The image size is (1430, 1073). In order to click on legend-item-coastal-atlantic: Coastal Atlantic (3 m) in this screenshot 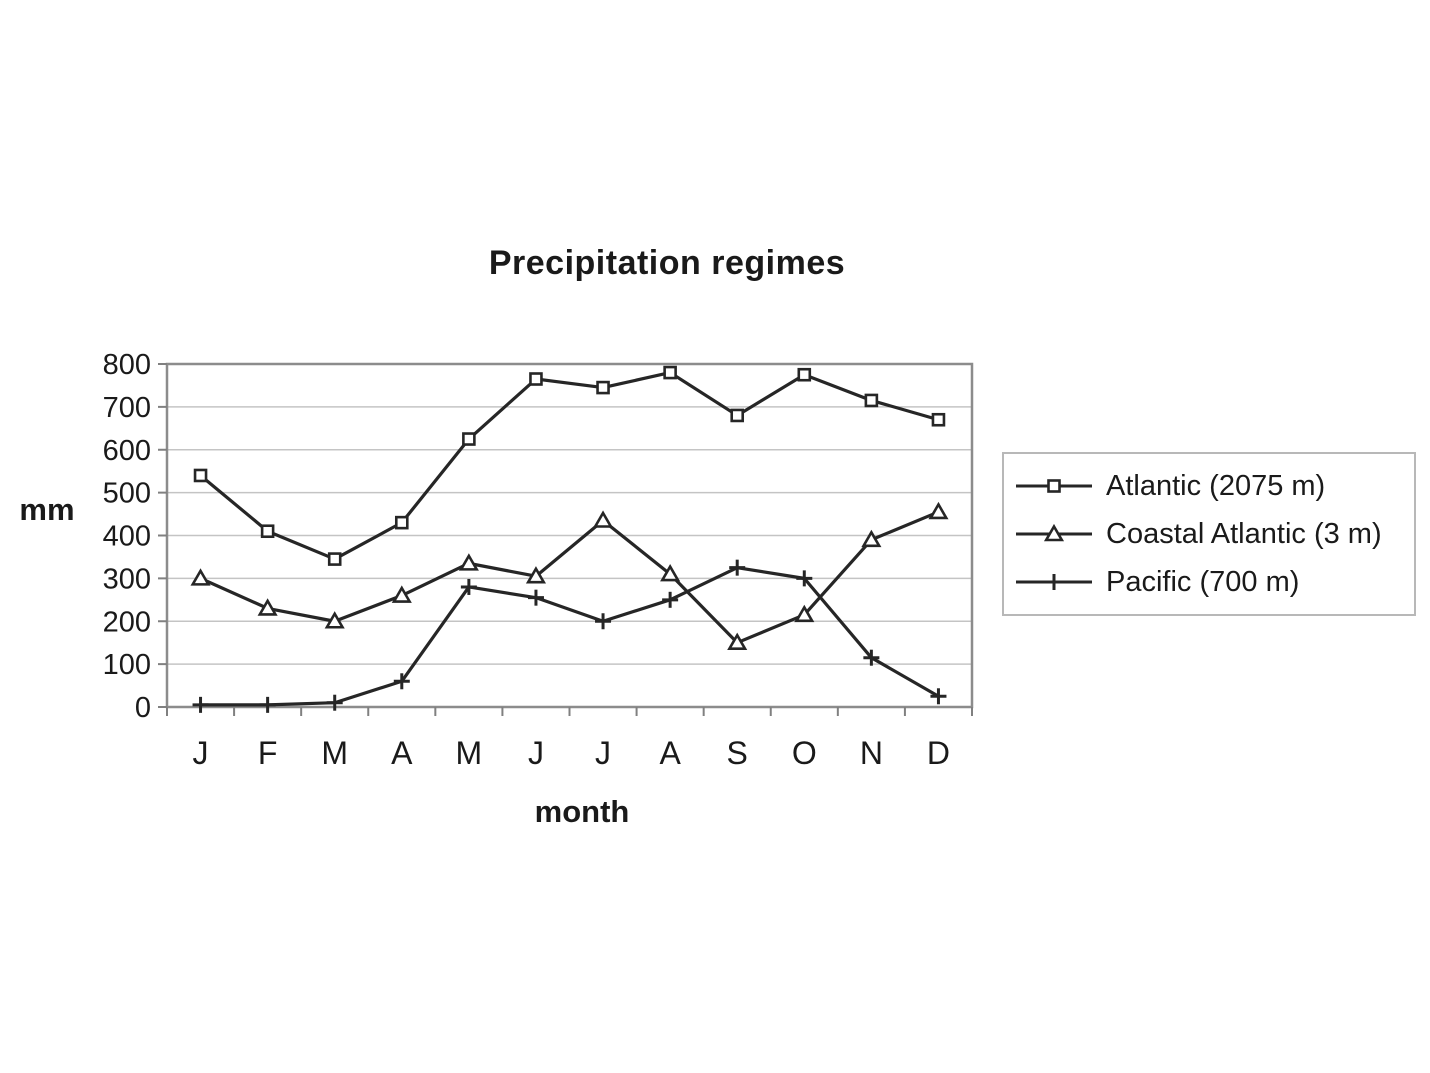, I will do `click(1214, 534)`.